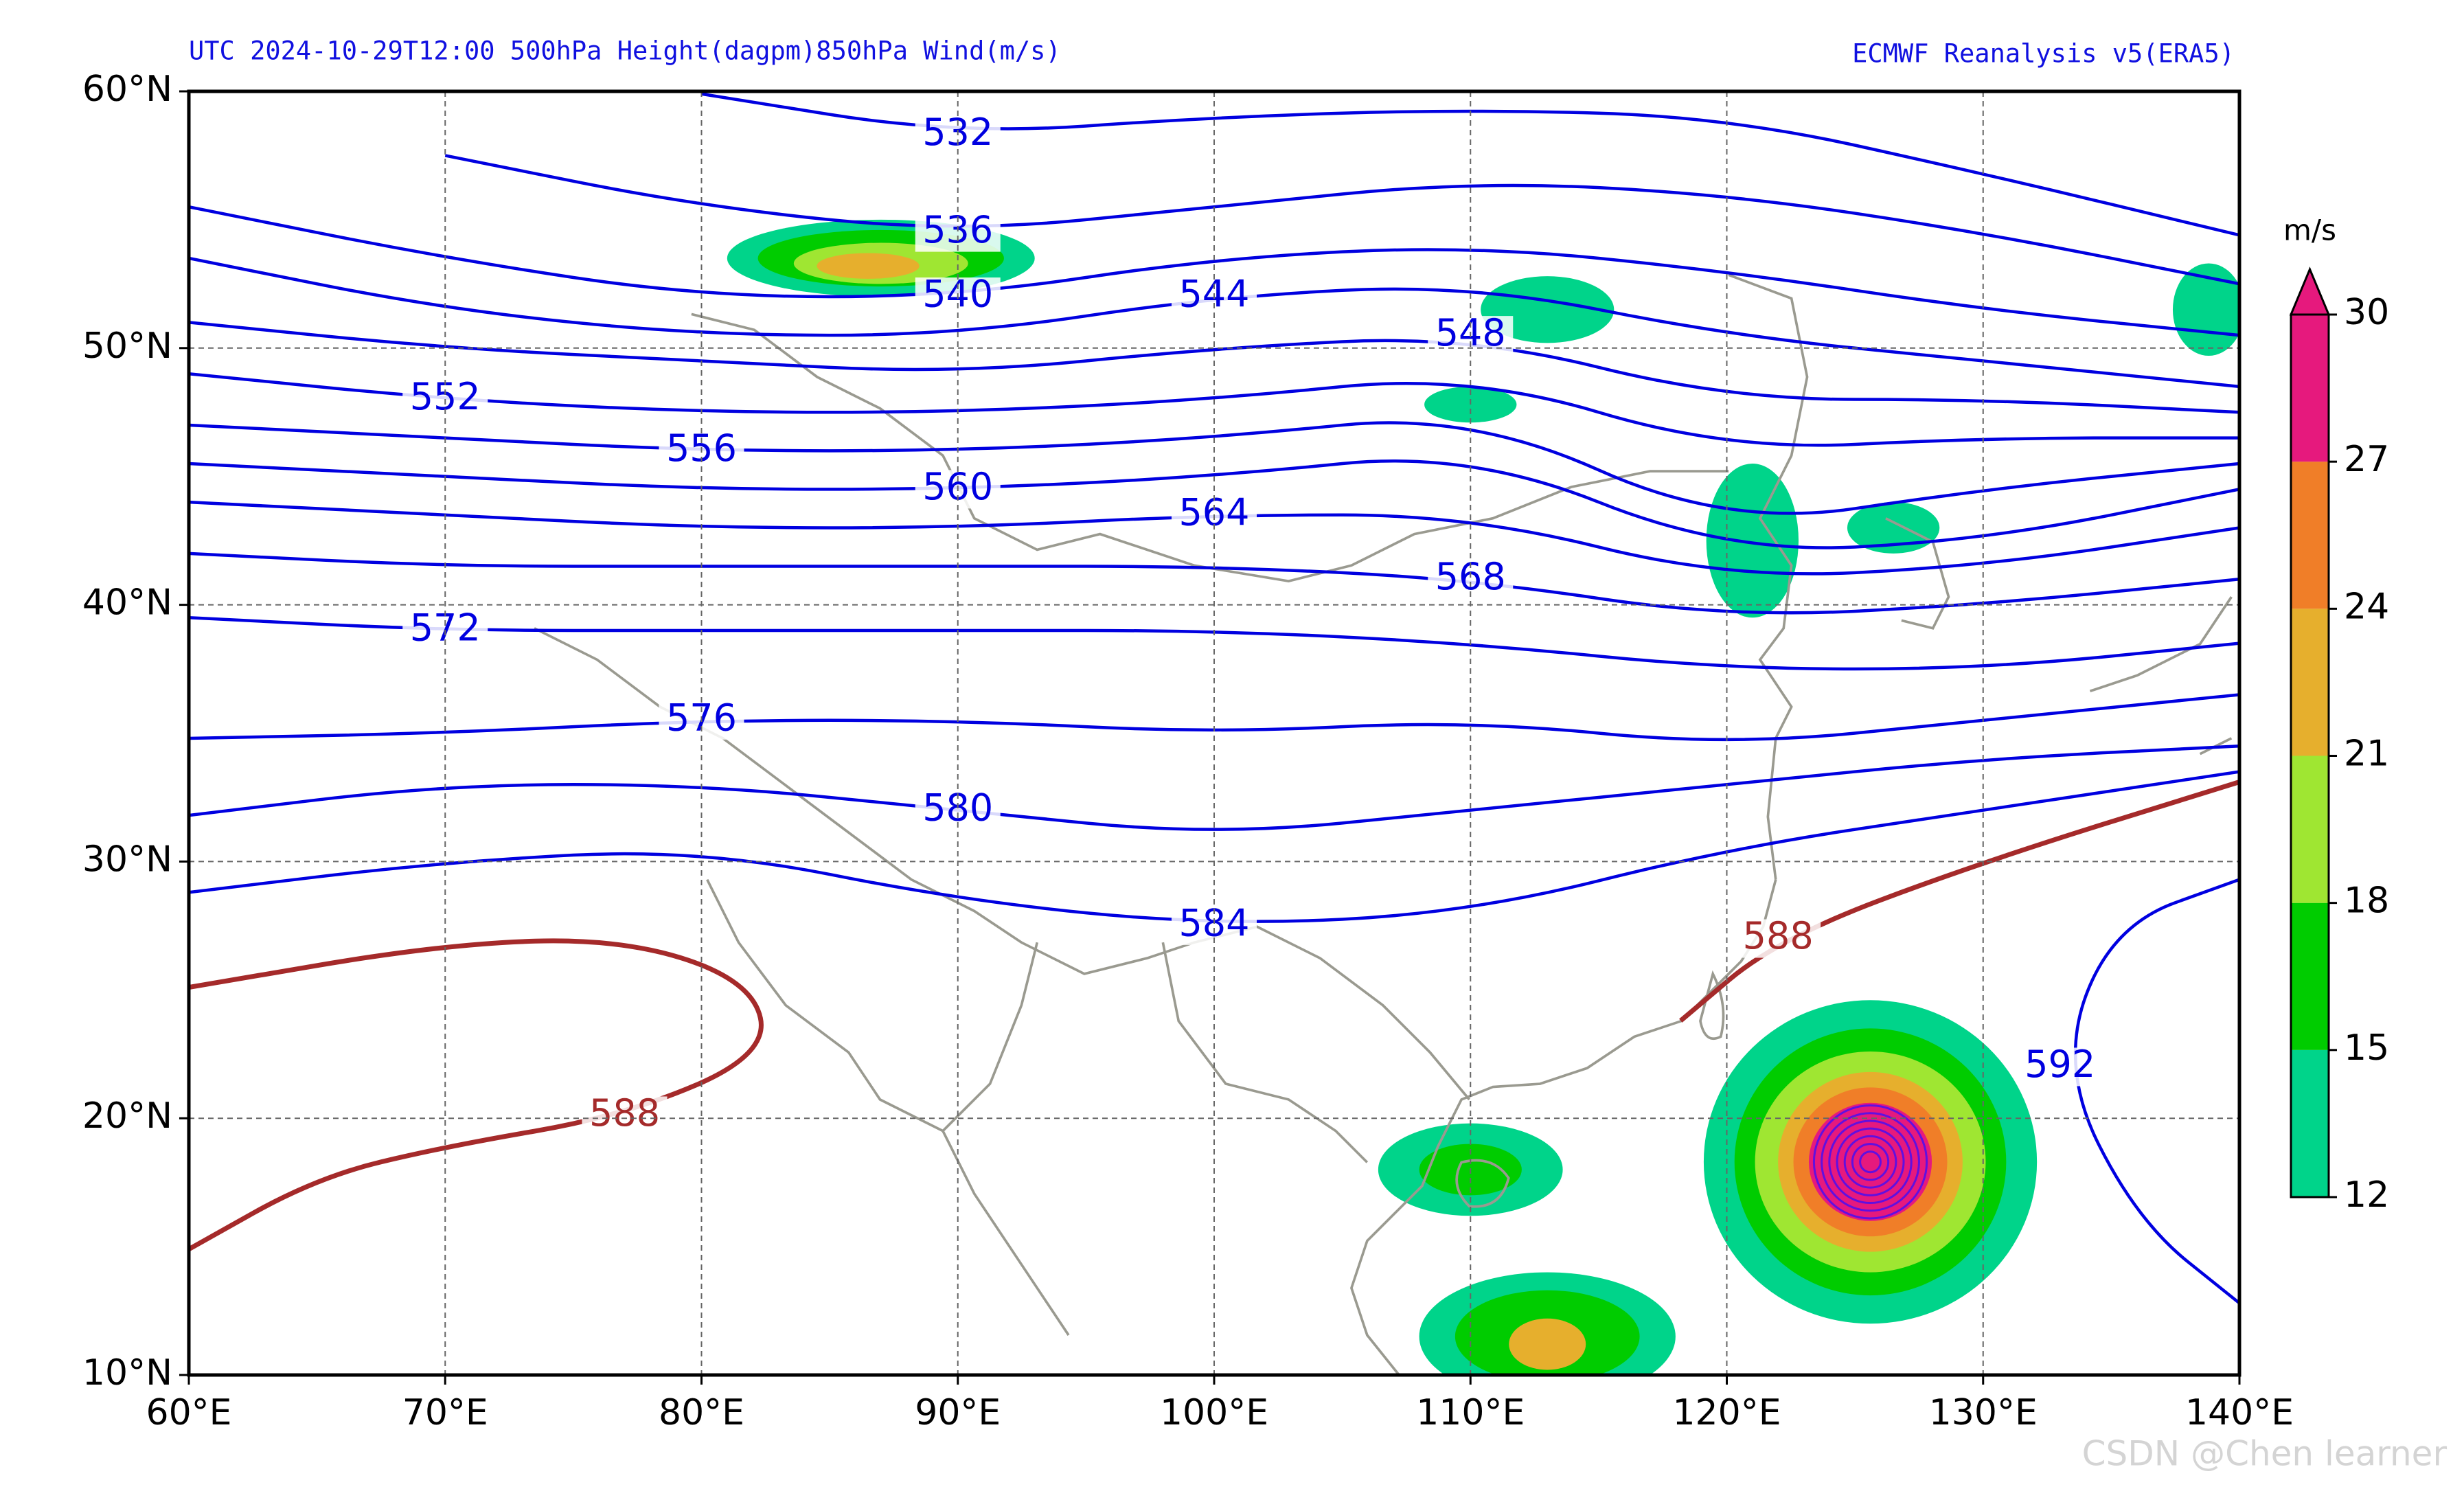  Describe the element at coordinates (2310, 291) in the screenshot. I see `colorbar-extend` at that location.